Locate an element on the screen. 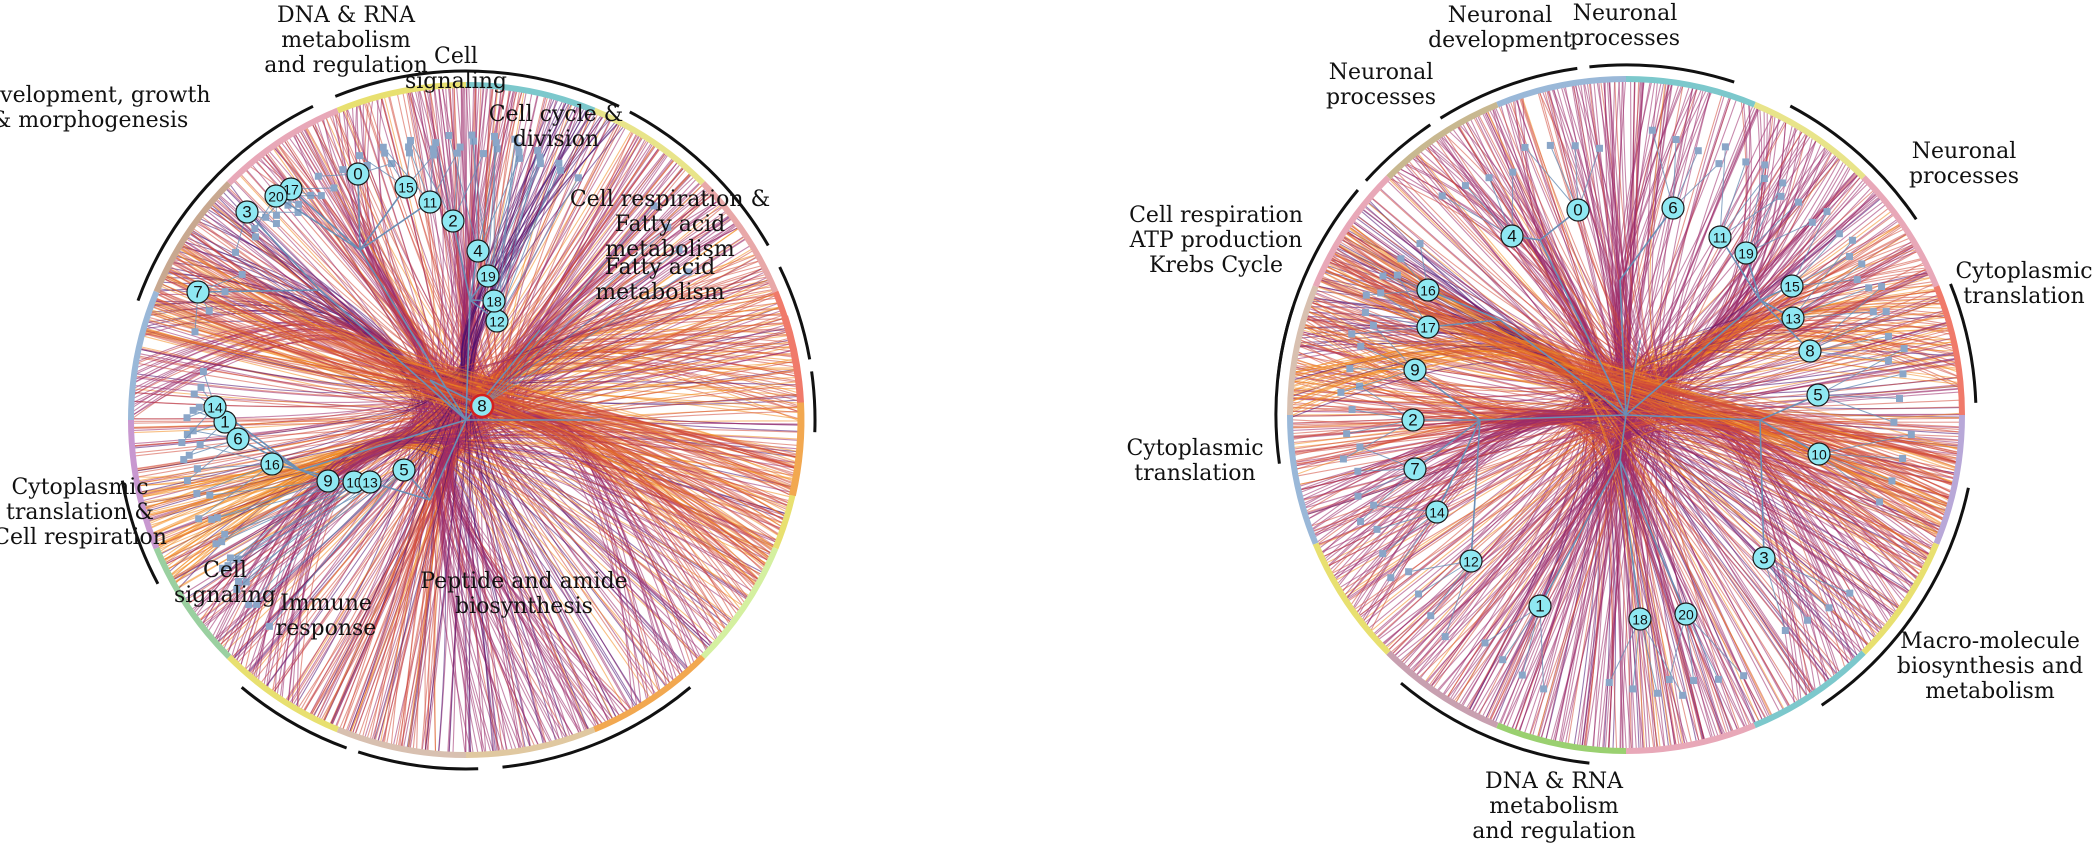  group-label-line: division is located at coordinates (556, 139).